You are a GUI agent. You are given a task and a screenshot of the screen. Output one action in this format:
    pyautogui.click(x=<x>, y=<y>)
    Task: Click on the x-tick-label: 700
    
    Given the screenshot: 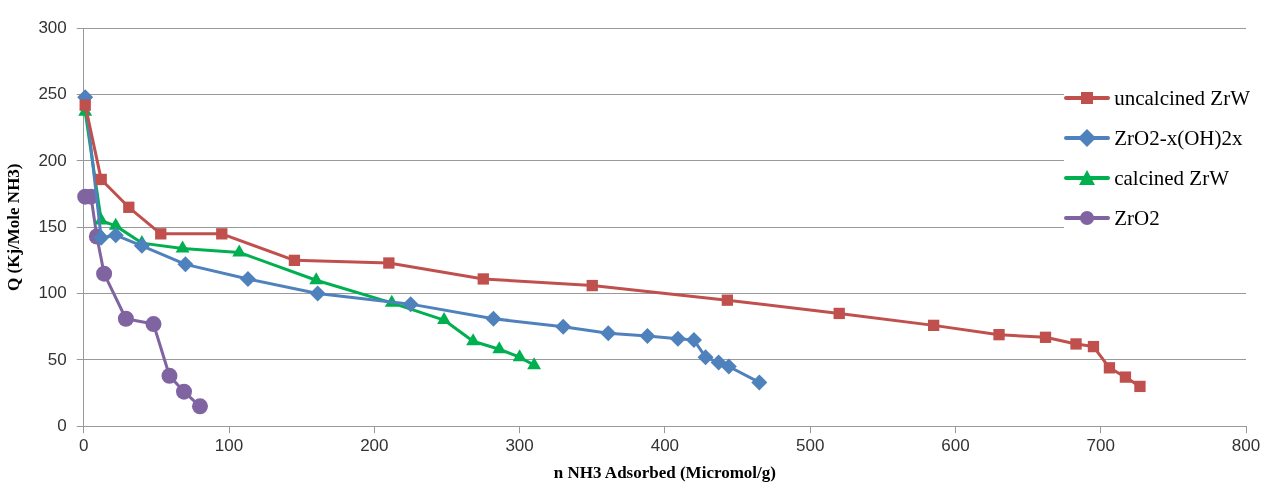 What is the action you would take?
    pyautogui.click(x=1100, y=446)
    